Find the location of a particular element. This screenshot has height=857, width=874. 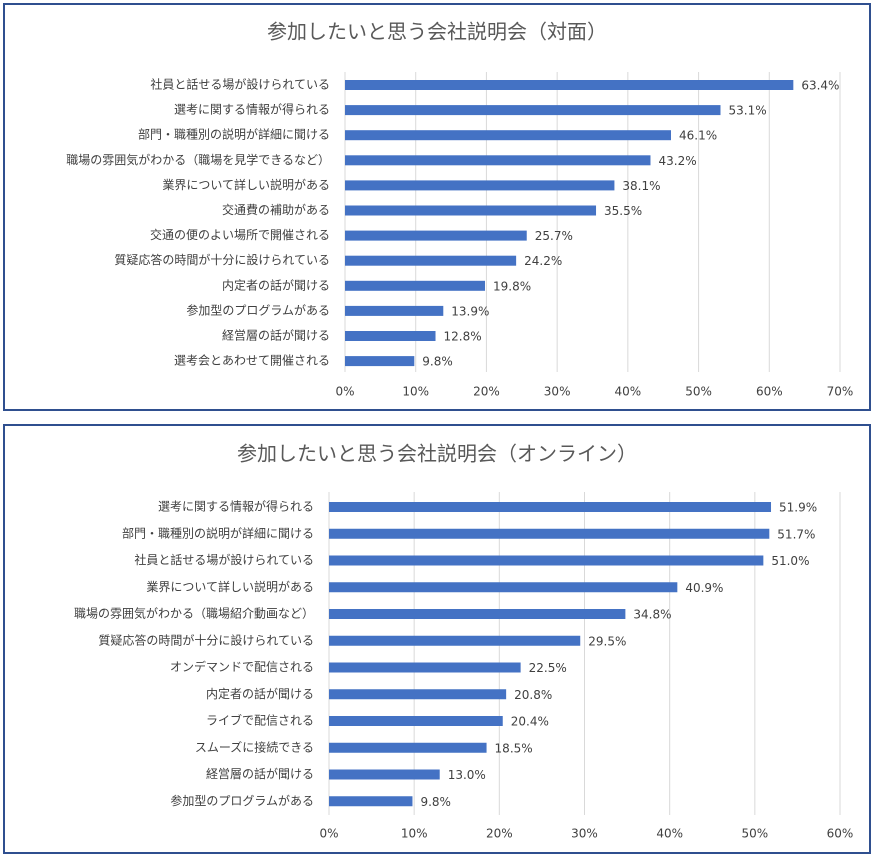

y-tick-label: 交通の便のよい場所で開催される is located at coordinates (240, 234).